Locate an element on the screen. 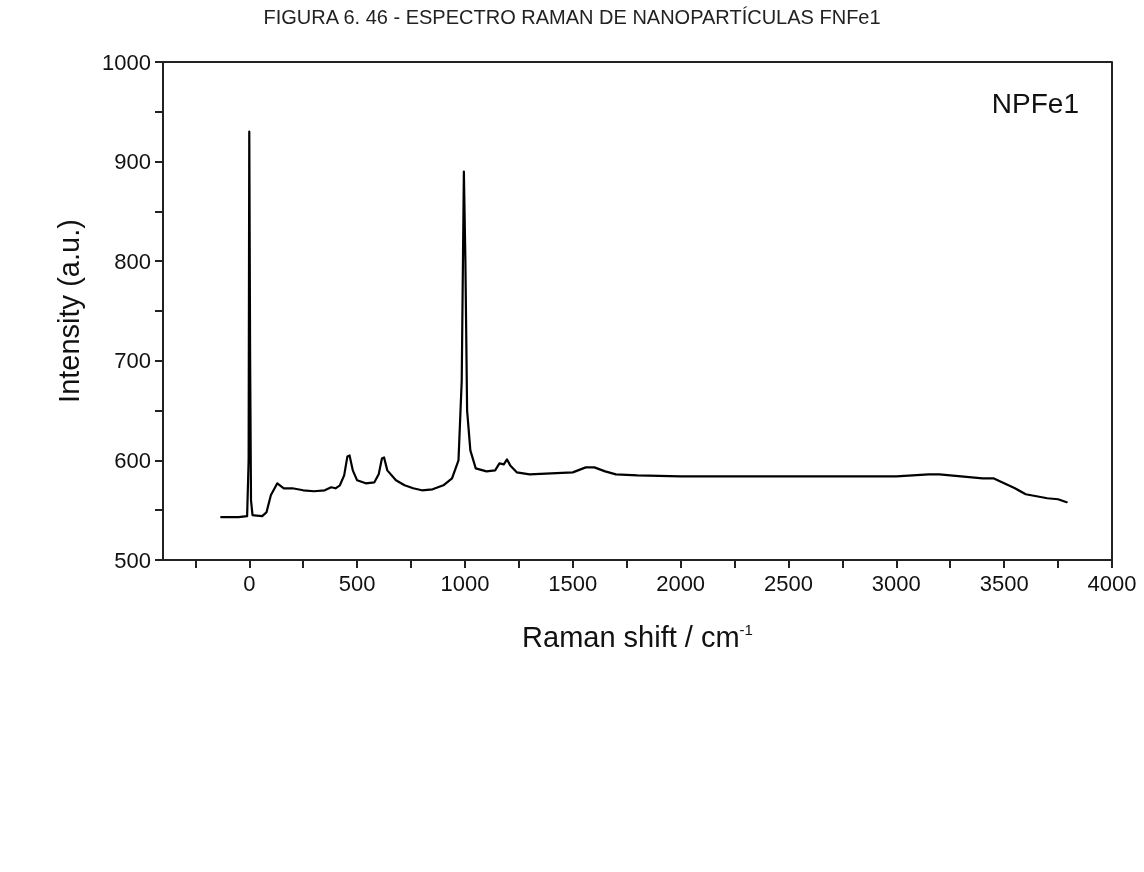 Image resolution: width=1144 pixels, height=872 pixels. x-tick-label: 4000 is located at coordinates (1112, 583).